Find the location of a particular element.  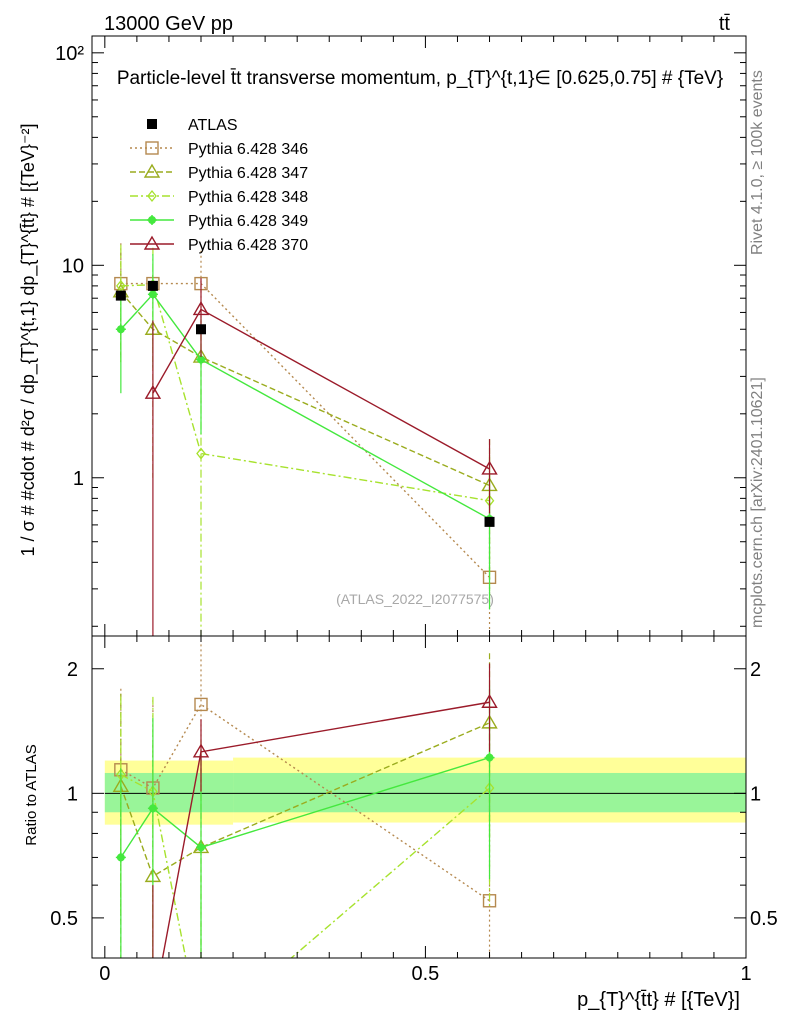

ratio-ytick-label-right: 2 is located at coordinates (755, 670).